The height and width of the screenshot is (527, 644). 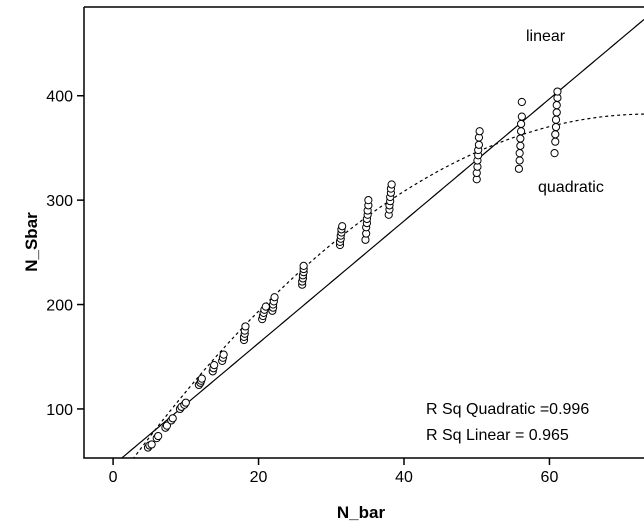 I want to click on x-axis-title: N_bar, so click(x=361, y=512).